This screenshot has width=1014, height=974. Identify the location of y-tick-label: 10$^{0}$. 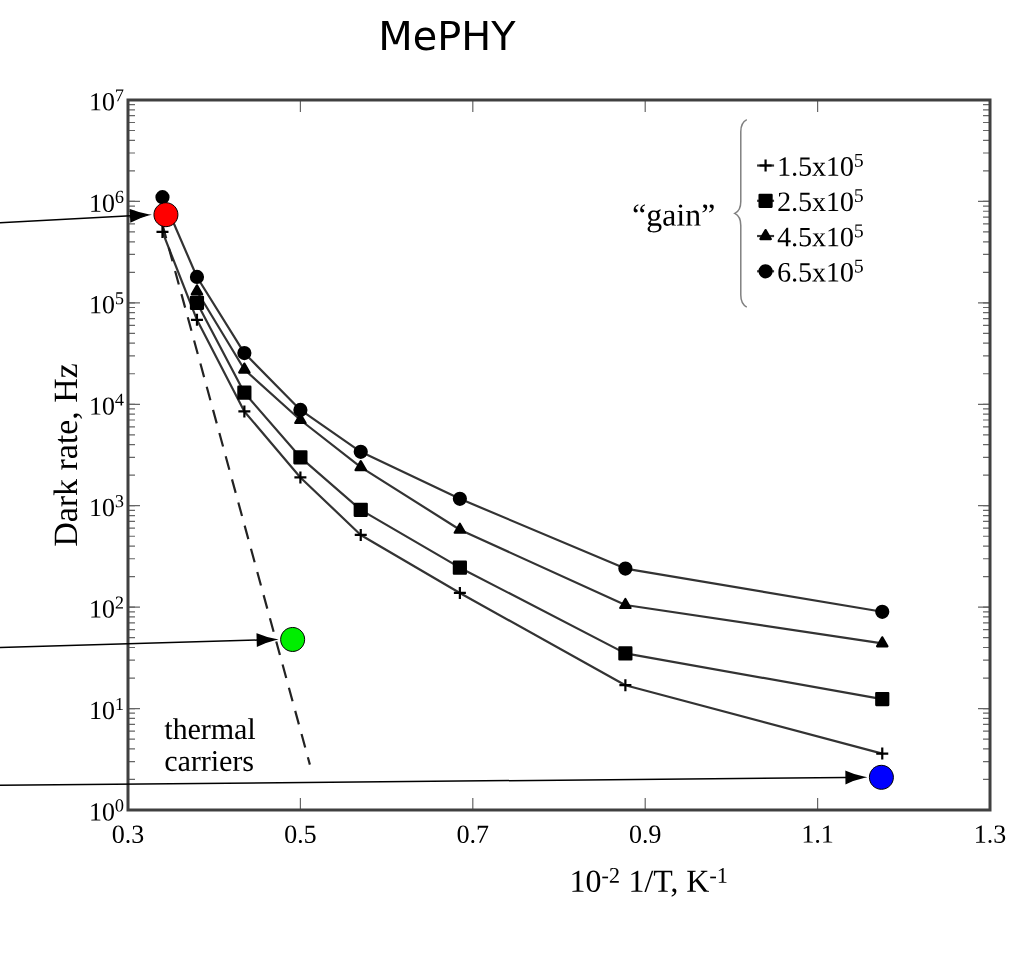
(107, 810).